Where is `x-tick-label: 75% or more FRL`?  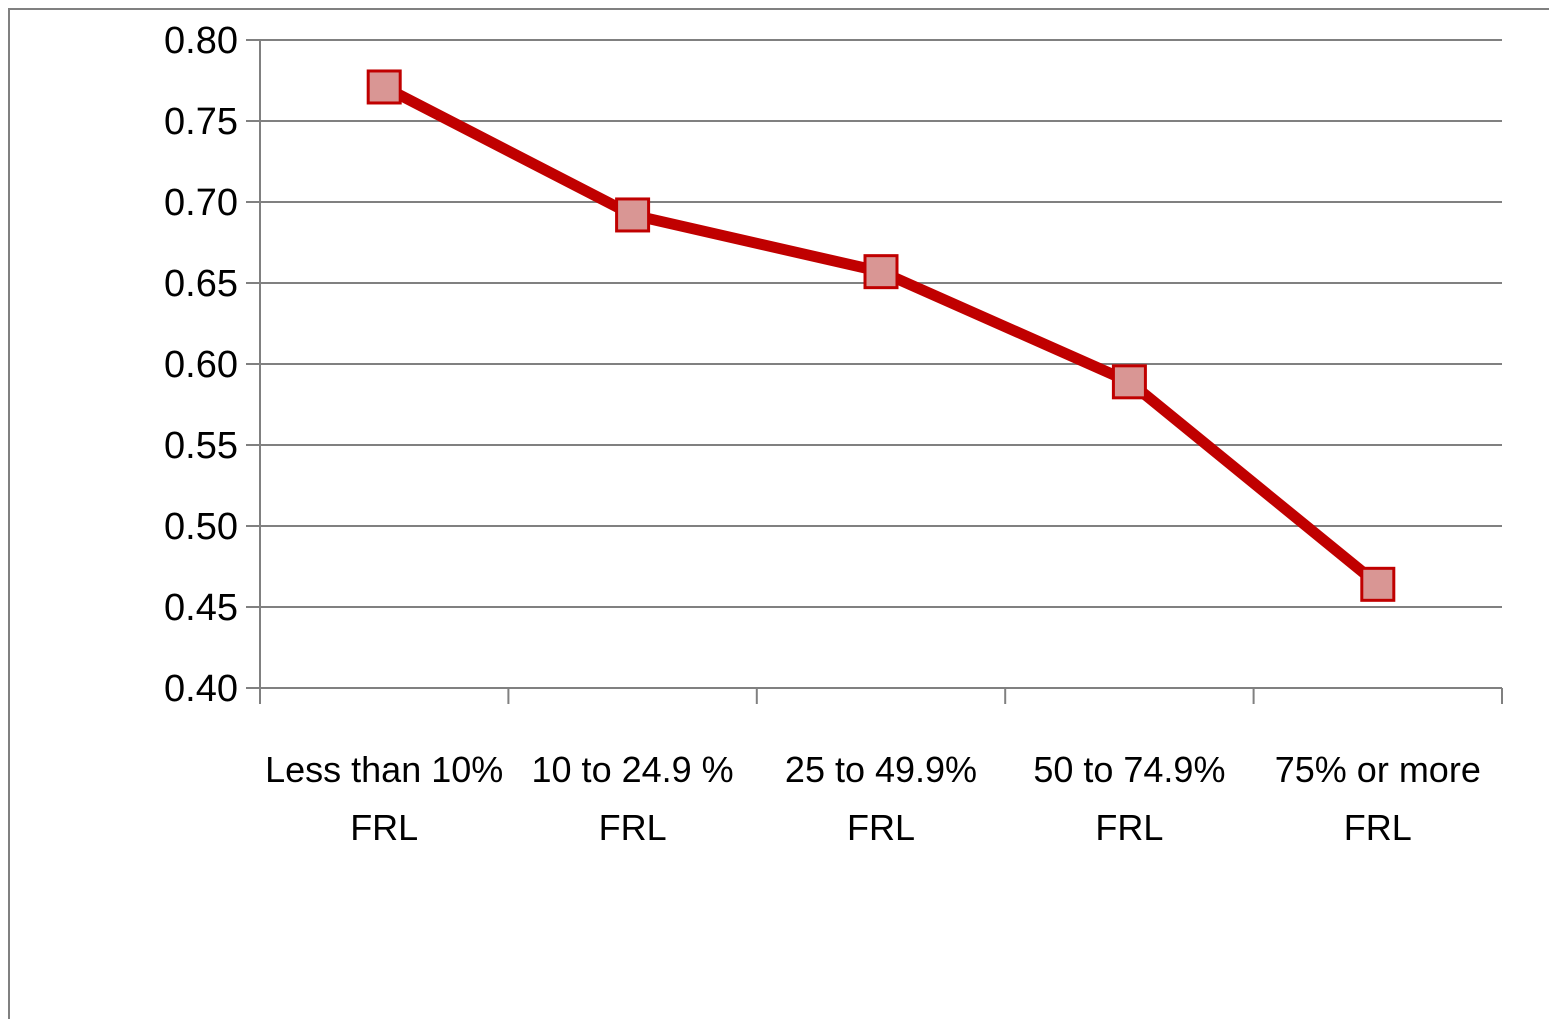 x-tick-label: 75% or more FRL is located at coordinates (1378, 798).